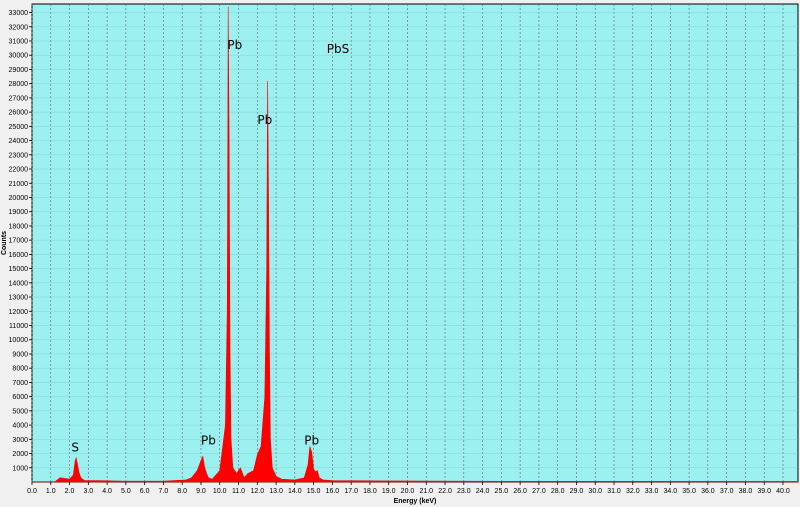  What do you see at coordinates (689, 491) in the screenshot?
I see `x-tick-label: 35.0` at bounding box center [689, 491].